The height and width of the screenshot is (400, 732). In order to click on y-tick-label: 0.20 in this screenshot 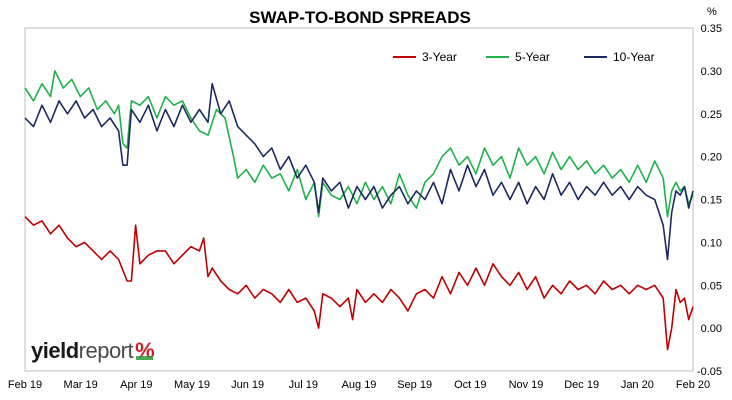, I will do `click(711, 158)`.